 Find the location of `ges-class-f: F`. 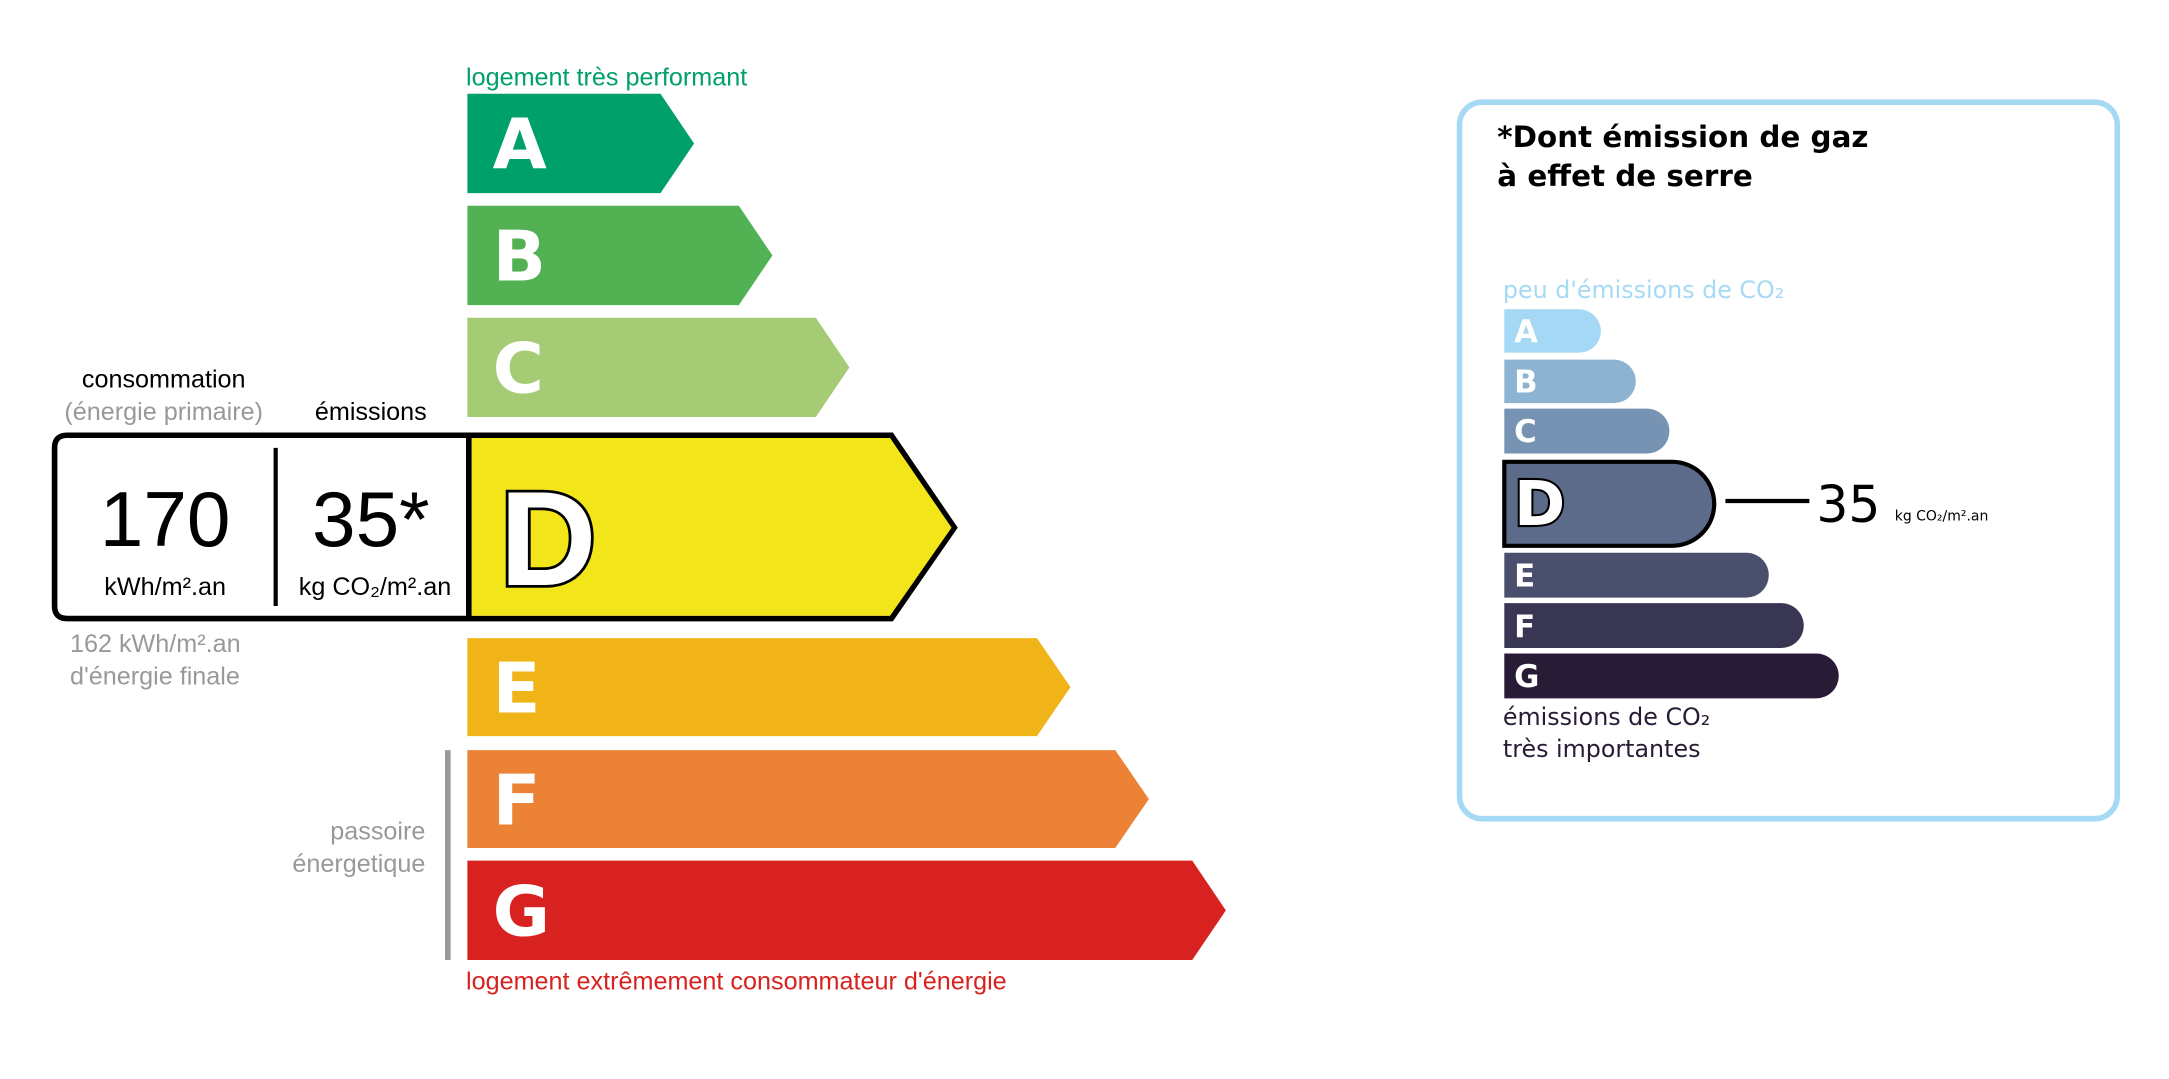

ges-class-f: F is located at coordinates (1654, 625).